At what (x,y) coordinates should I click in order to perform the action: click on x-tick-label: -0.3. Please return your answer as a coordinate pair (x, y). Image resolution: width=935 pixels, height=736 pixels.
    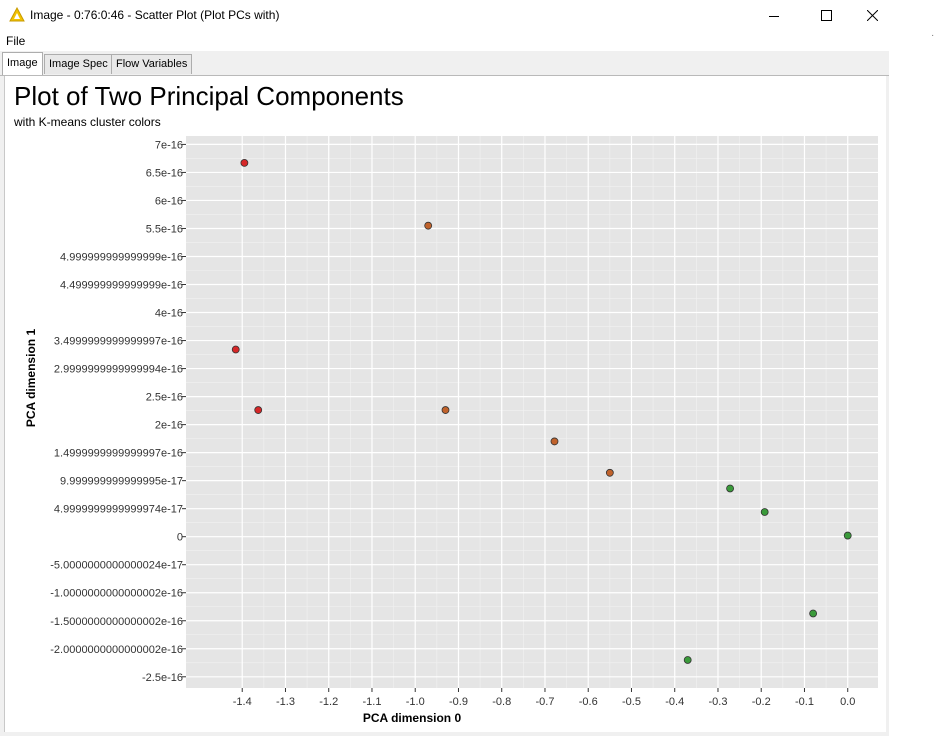
    Looking at the image, I should click on (717, 702).